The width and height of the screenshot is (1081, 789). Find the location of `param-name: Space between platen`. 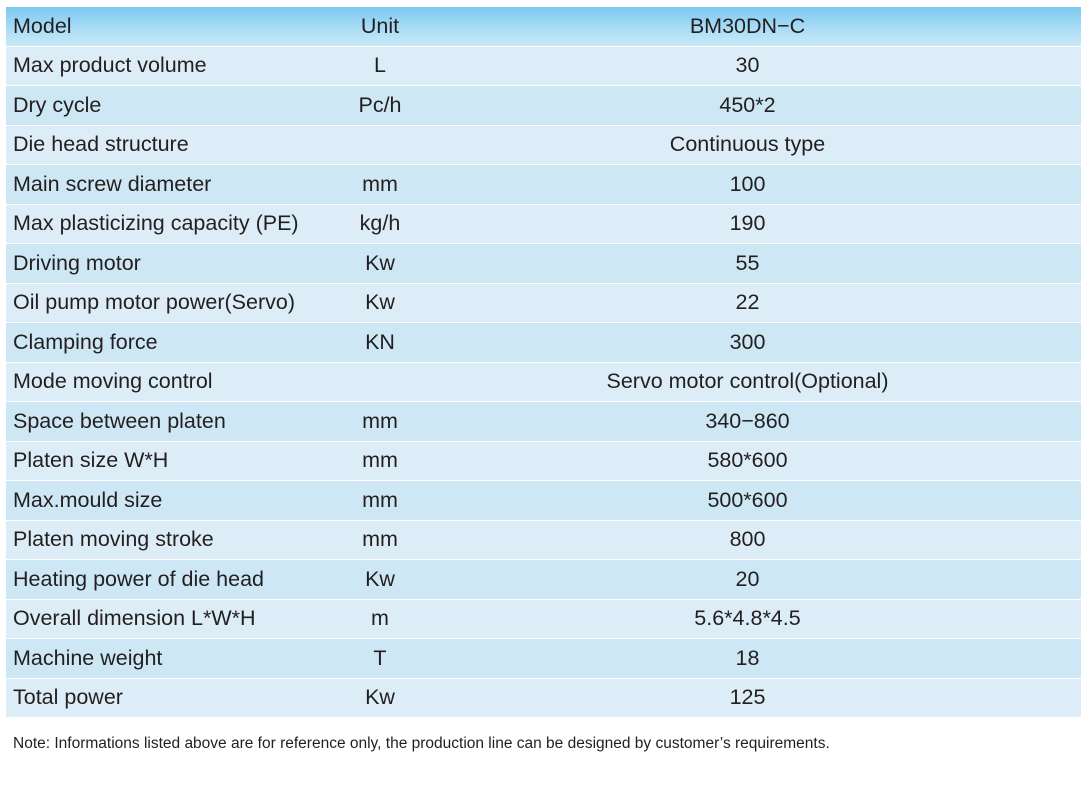

param-name: Space between platen is located at coordinates (119, 420).